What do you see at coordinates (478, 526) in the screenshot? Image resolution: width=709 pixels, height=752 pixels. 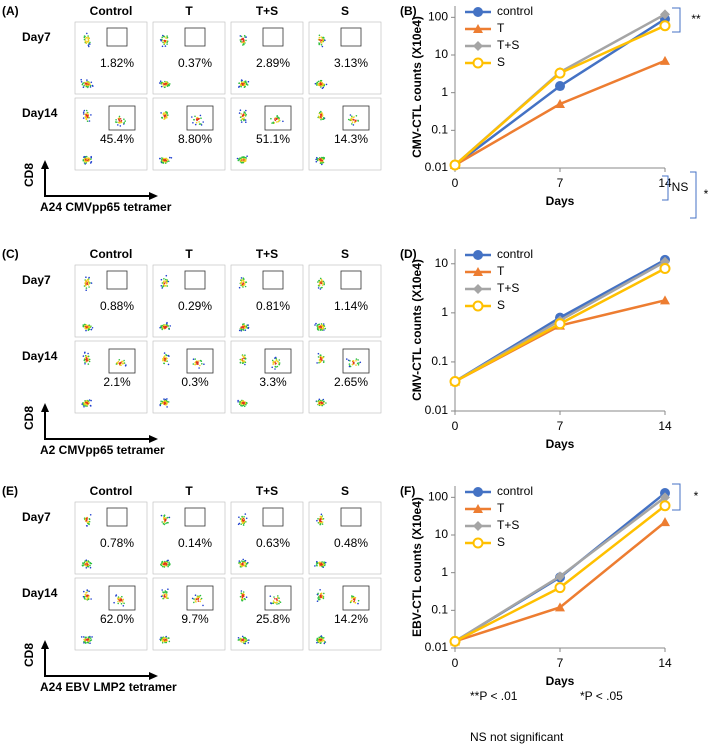 I see `legend-marker` at bounding box center [478, 526].